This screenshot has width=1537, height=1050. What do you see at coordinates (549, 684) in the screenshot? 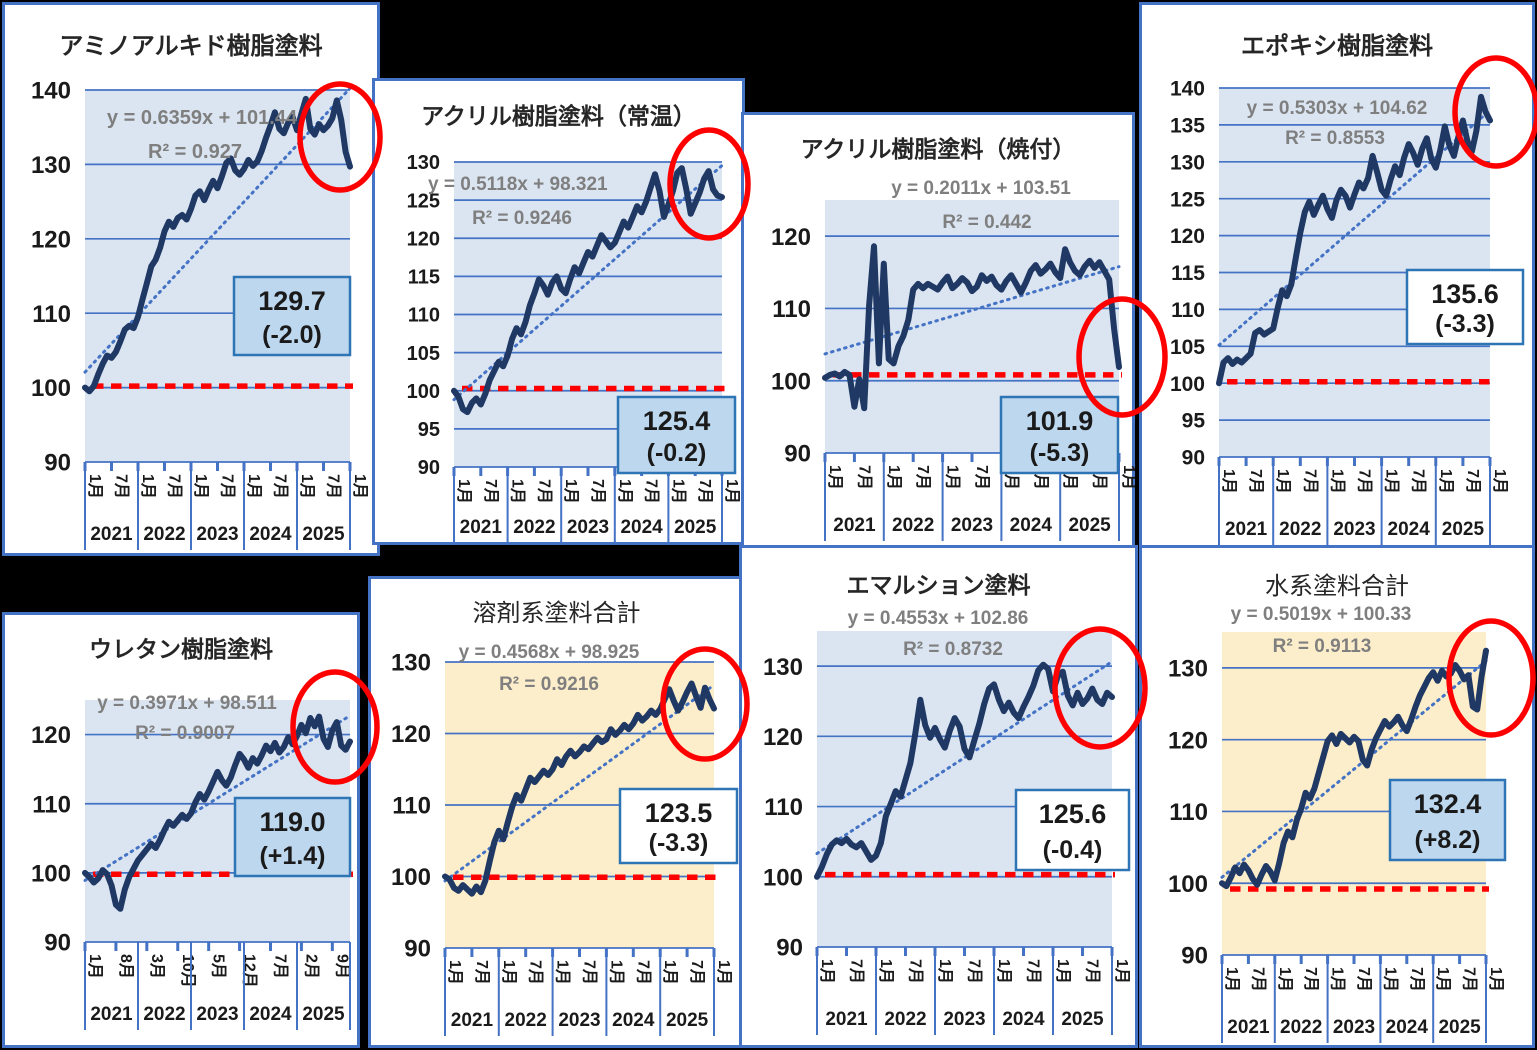
I see `trendline-r2: R² = 0.9216` at bounding box center [549, 684].